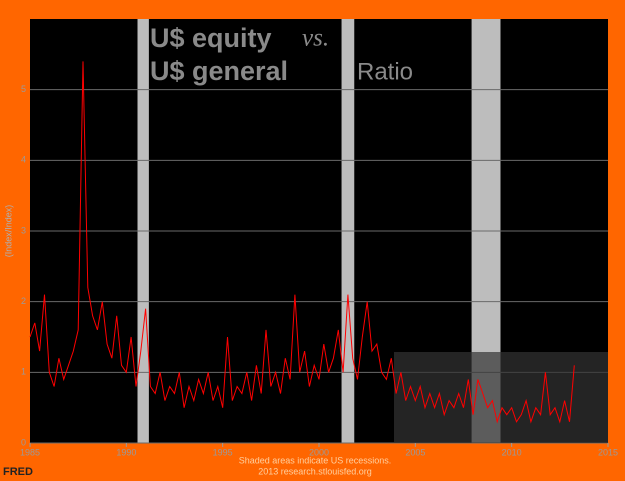 The width and height of the screenshot is (625, 481). I want to click on x-tick-label: 1995, so click(223, 452).